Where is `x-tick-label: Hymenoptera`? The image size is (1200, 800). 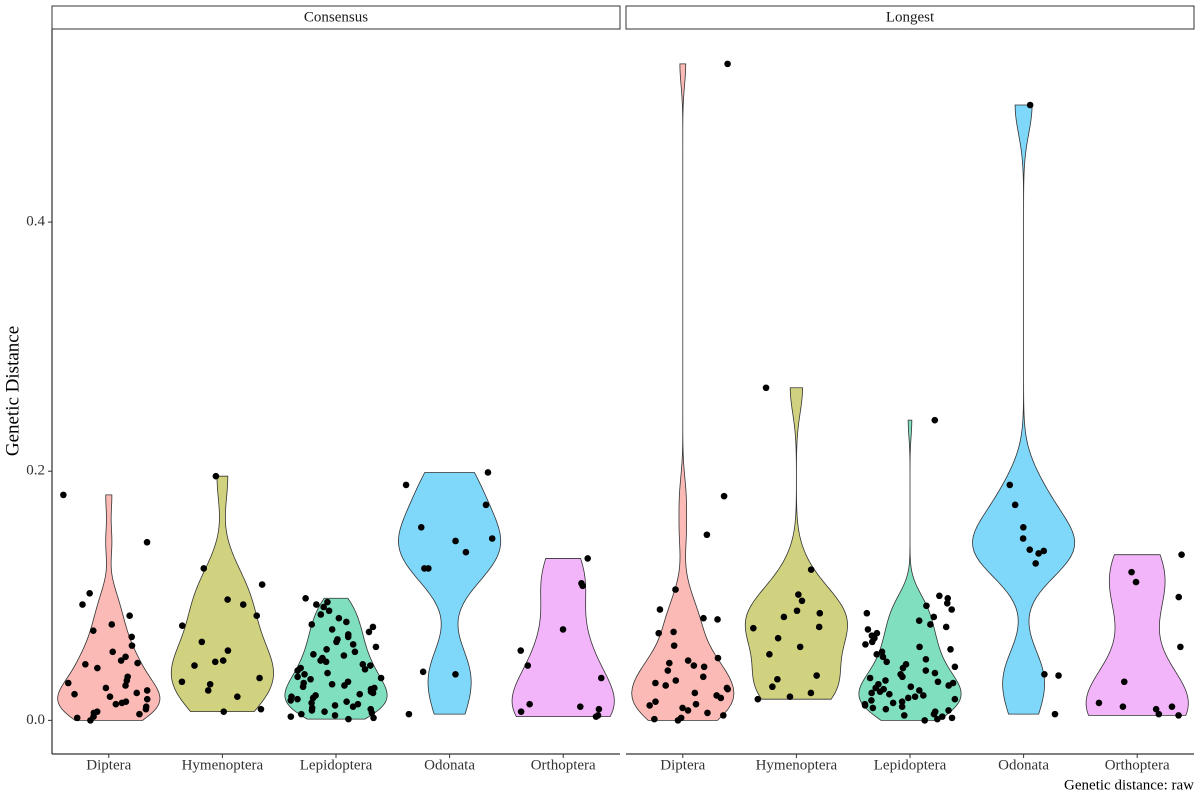 x-tick-label: Hymenoptera is located at coordinates (797, 765).